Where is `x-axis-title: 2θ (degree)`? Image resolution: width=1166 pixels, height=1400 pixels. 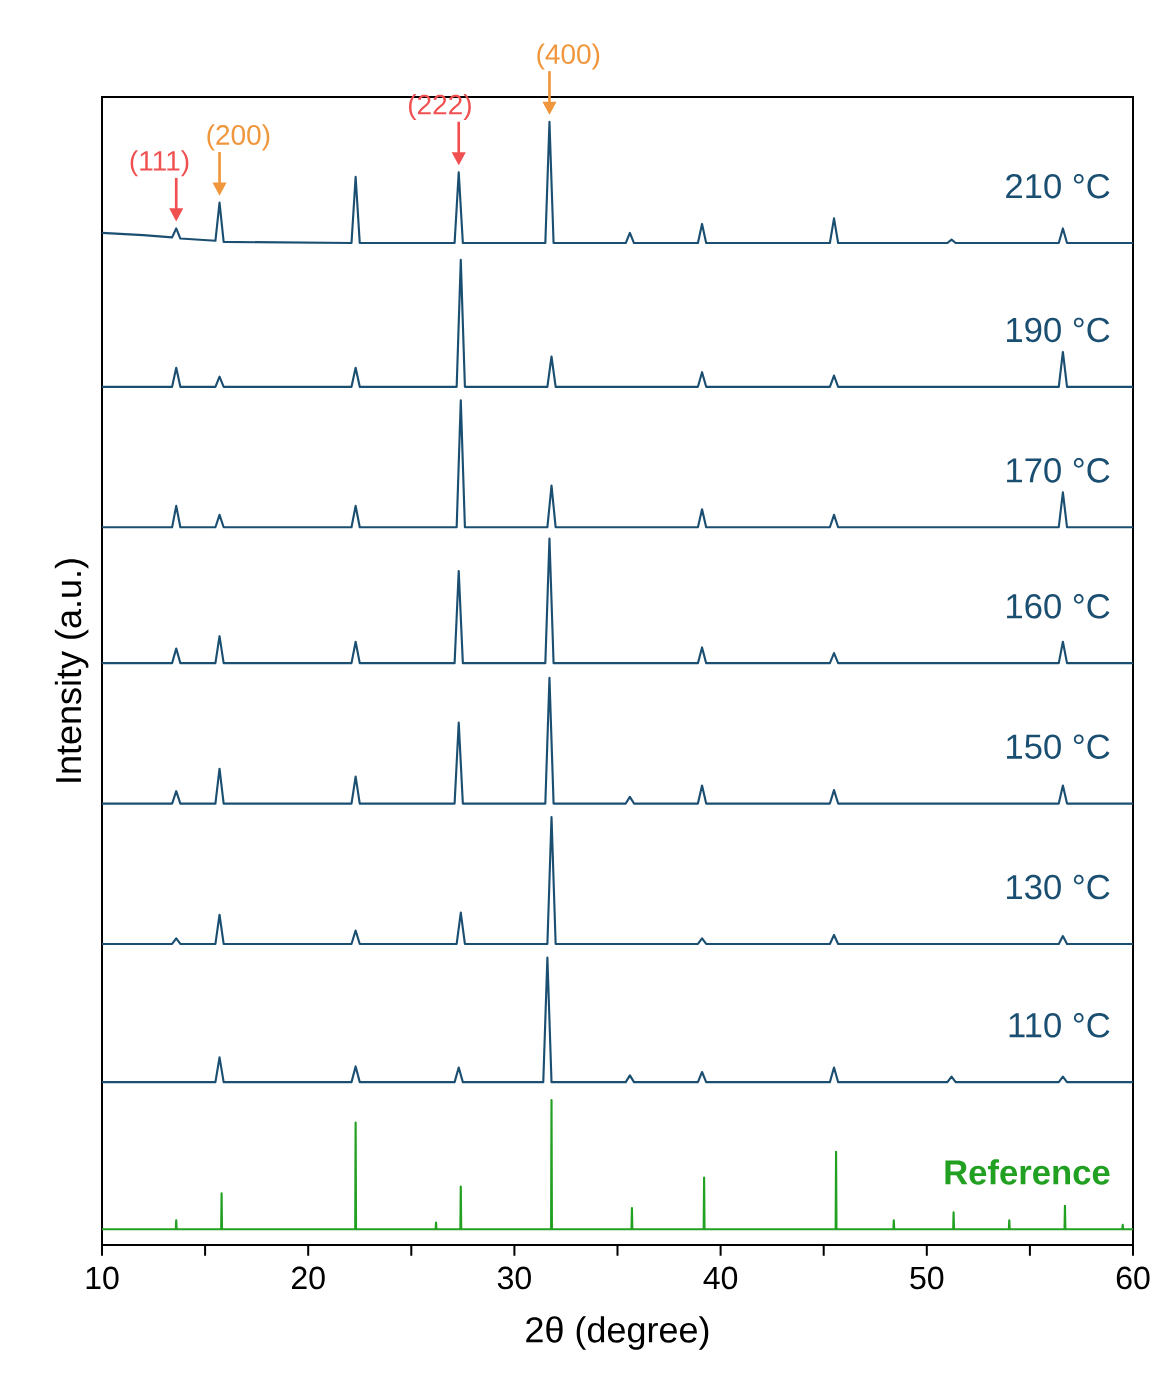
x-axis-title: 2θ (degree) is located at coordinates (617, 1333).